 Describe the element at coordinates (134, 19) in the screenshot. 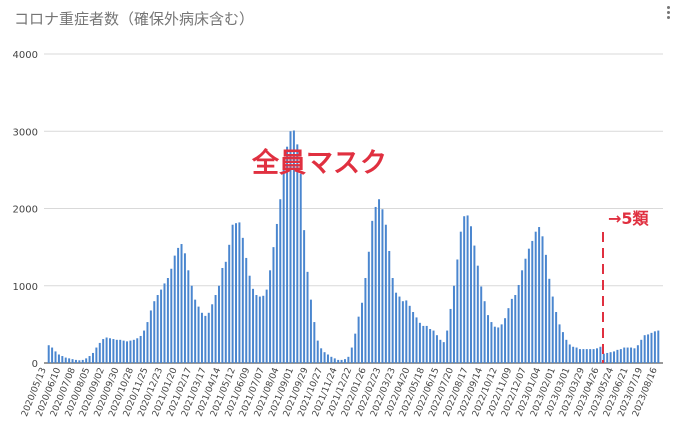

I see `chart-title: コロナ重症者数（確保外病床含む）` at that location.